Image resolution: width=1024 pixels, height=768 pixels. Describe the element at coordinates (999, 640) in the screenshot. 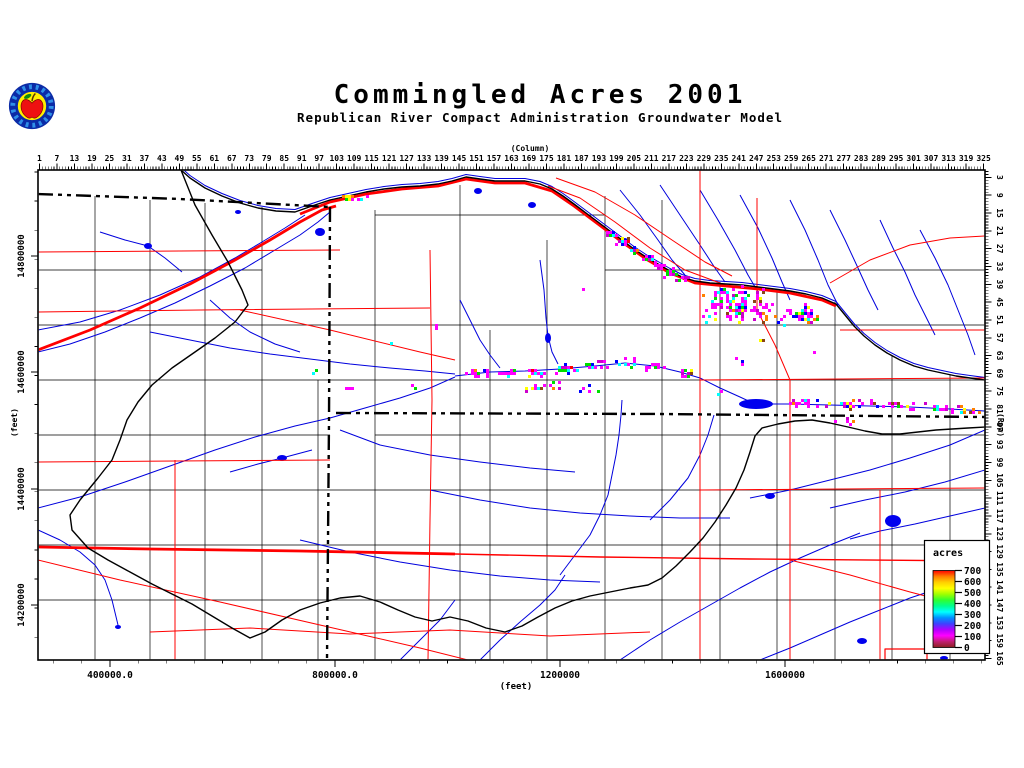

I see `svg-text: 159` at that location.